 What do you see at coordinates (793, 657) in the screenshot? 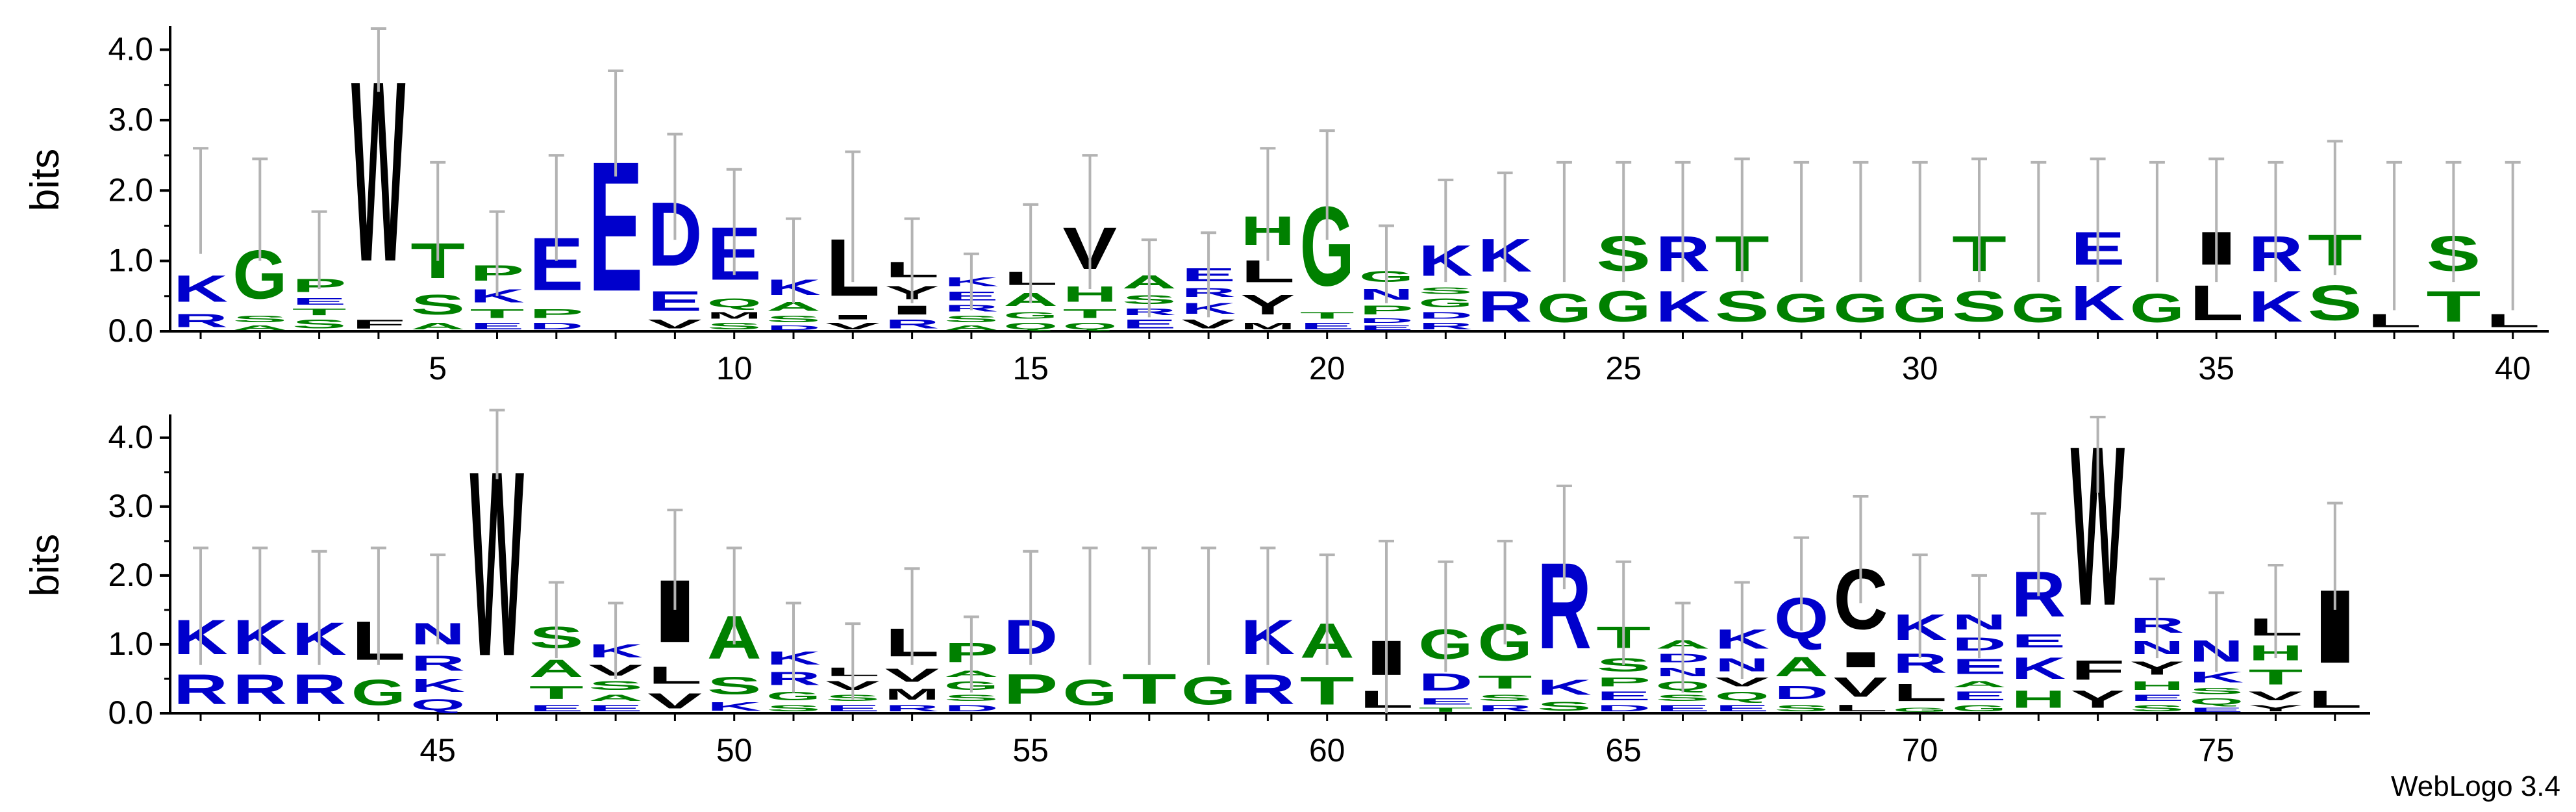
I see `logo-column: SGRK` at bounding box center [793, 657].